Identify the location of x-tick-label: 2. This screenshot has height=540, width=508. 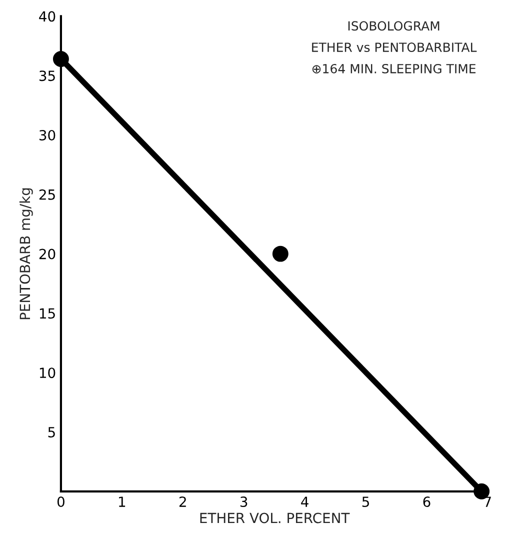
(182, 501).